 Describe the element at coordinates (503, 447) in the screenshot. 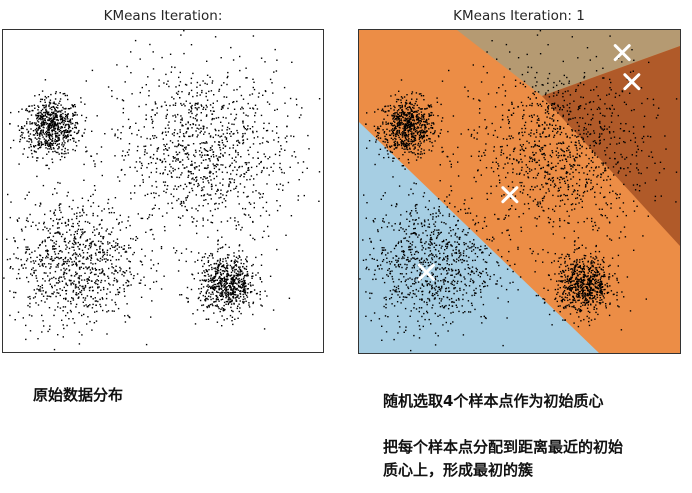

I see `right-caption-2-line-1: 把每个样本点分配到距离最近的初始` at that location.